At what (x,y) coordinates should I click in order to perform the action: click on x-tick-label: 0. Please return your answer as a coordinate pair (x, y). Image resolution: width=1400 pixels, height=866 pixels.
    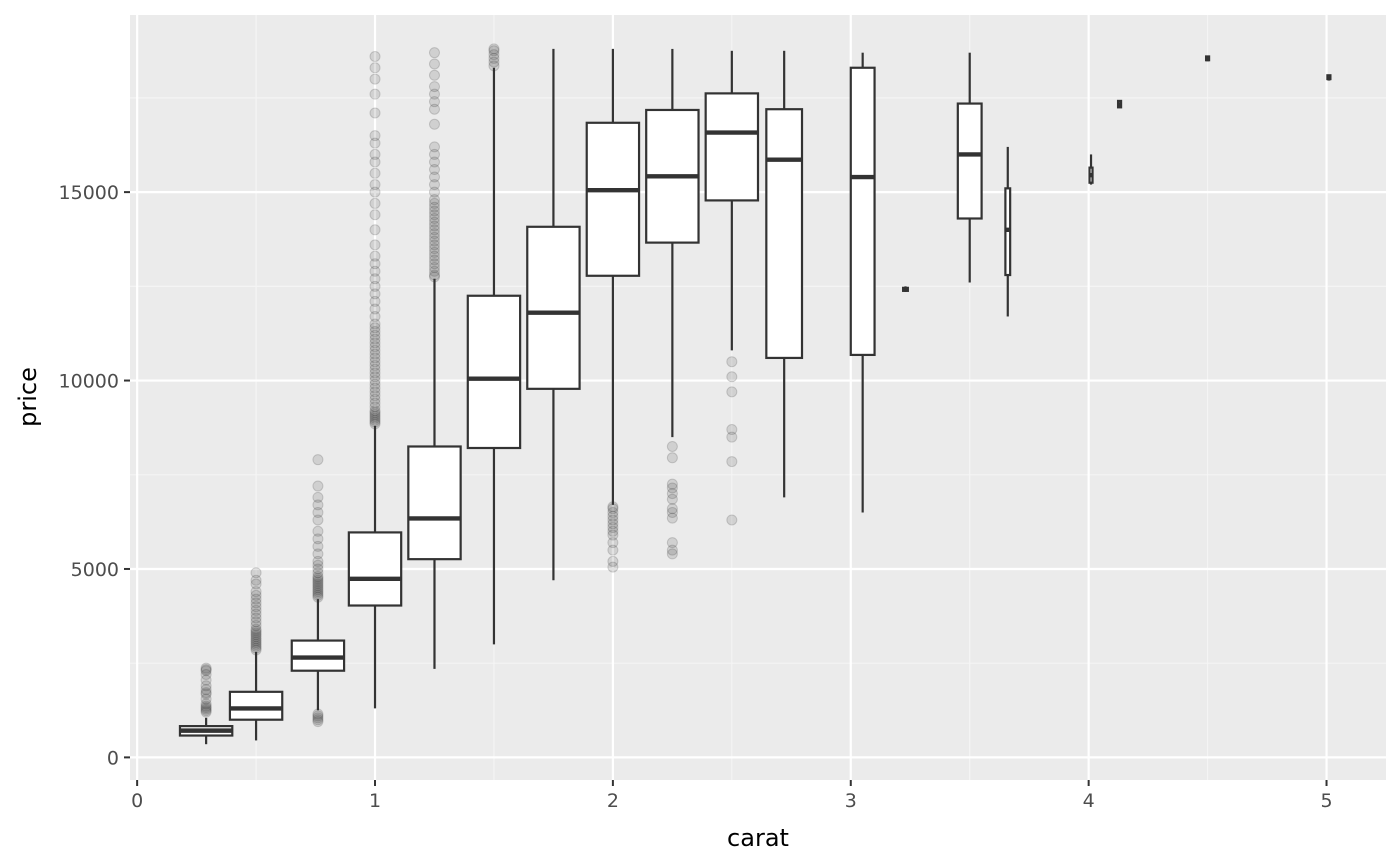
    Looking at the image, I should click on (137, 801).